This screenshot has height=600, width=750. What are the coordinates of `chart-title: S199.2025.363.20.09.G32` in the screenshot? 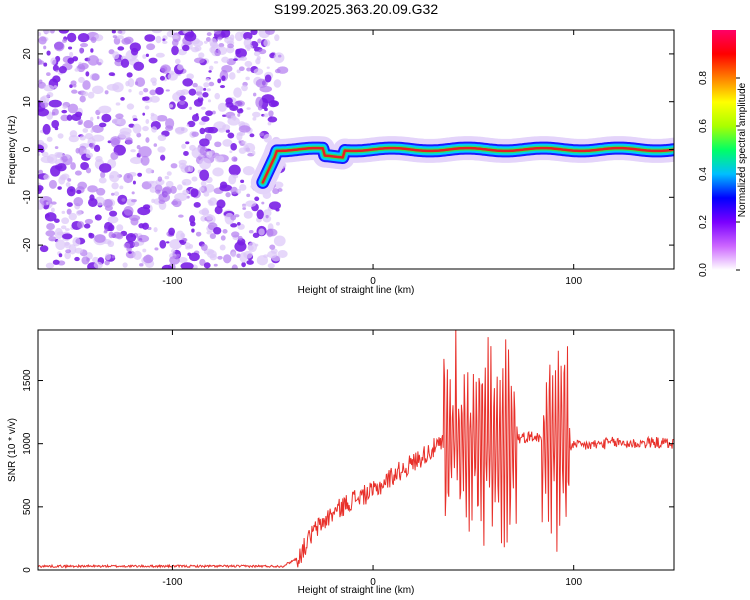 It's located at (356, 9).